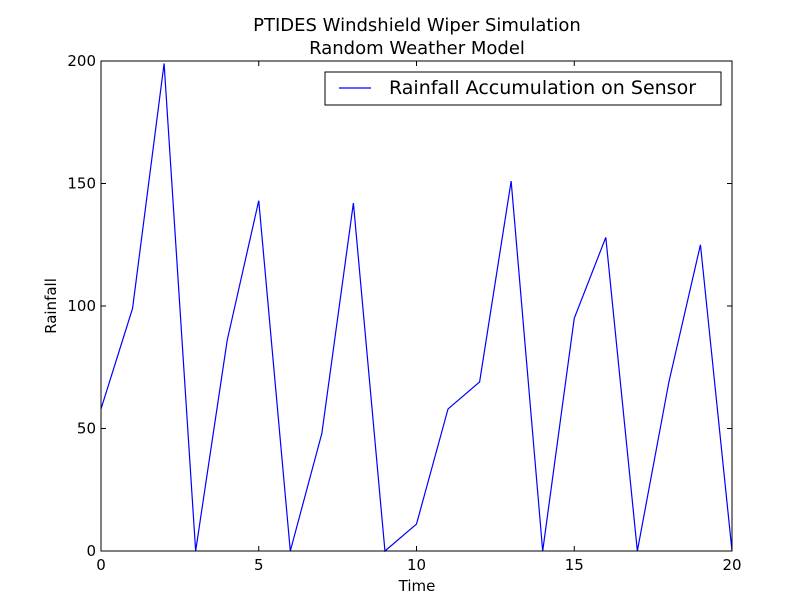 This screenshot has width=812, height=612. Describe the element at coordinates (417, 48) in the screenshot. I see `chart-subtitle: Random Weather Model` at that location.